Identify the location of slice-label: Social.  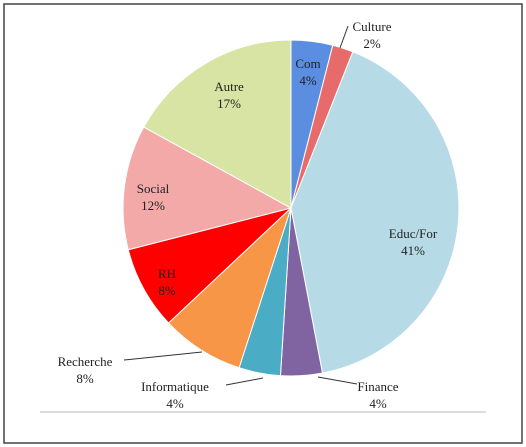
(153, 188).